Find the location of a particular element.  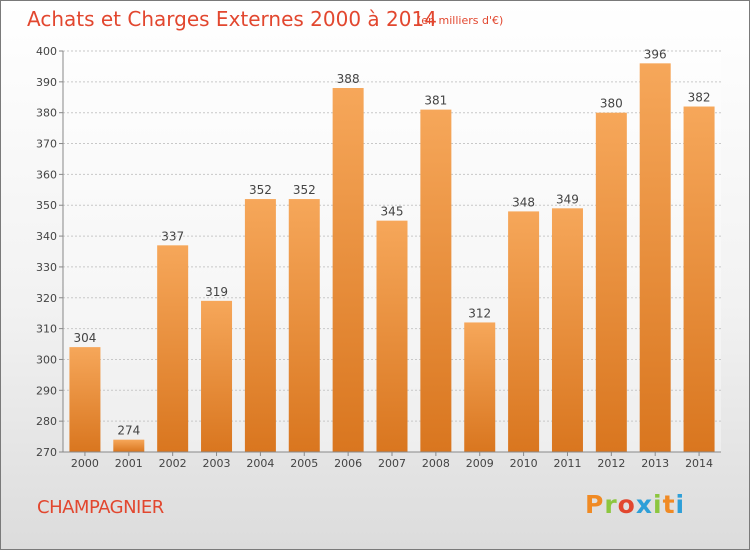

y-tick-label: 400 is located at coordinates (46, 51).